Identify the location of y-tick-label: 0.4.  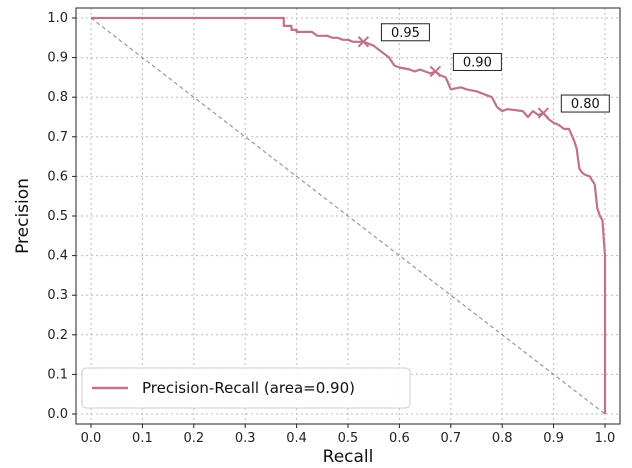
(57, 256).